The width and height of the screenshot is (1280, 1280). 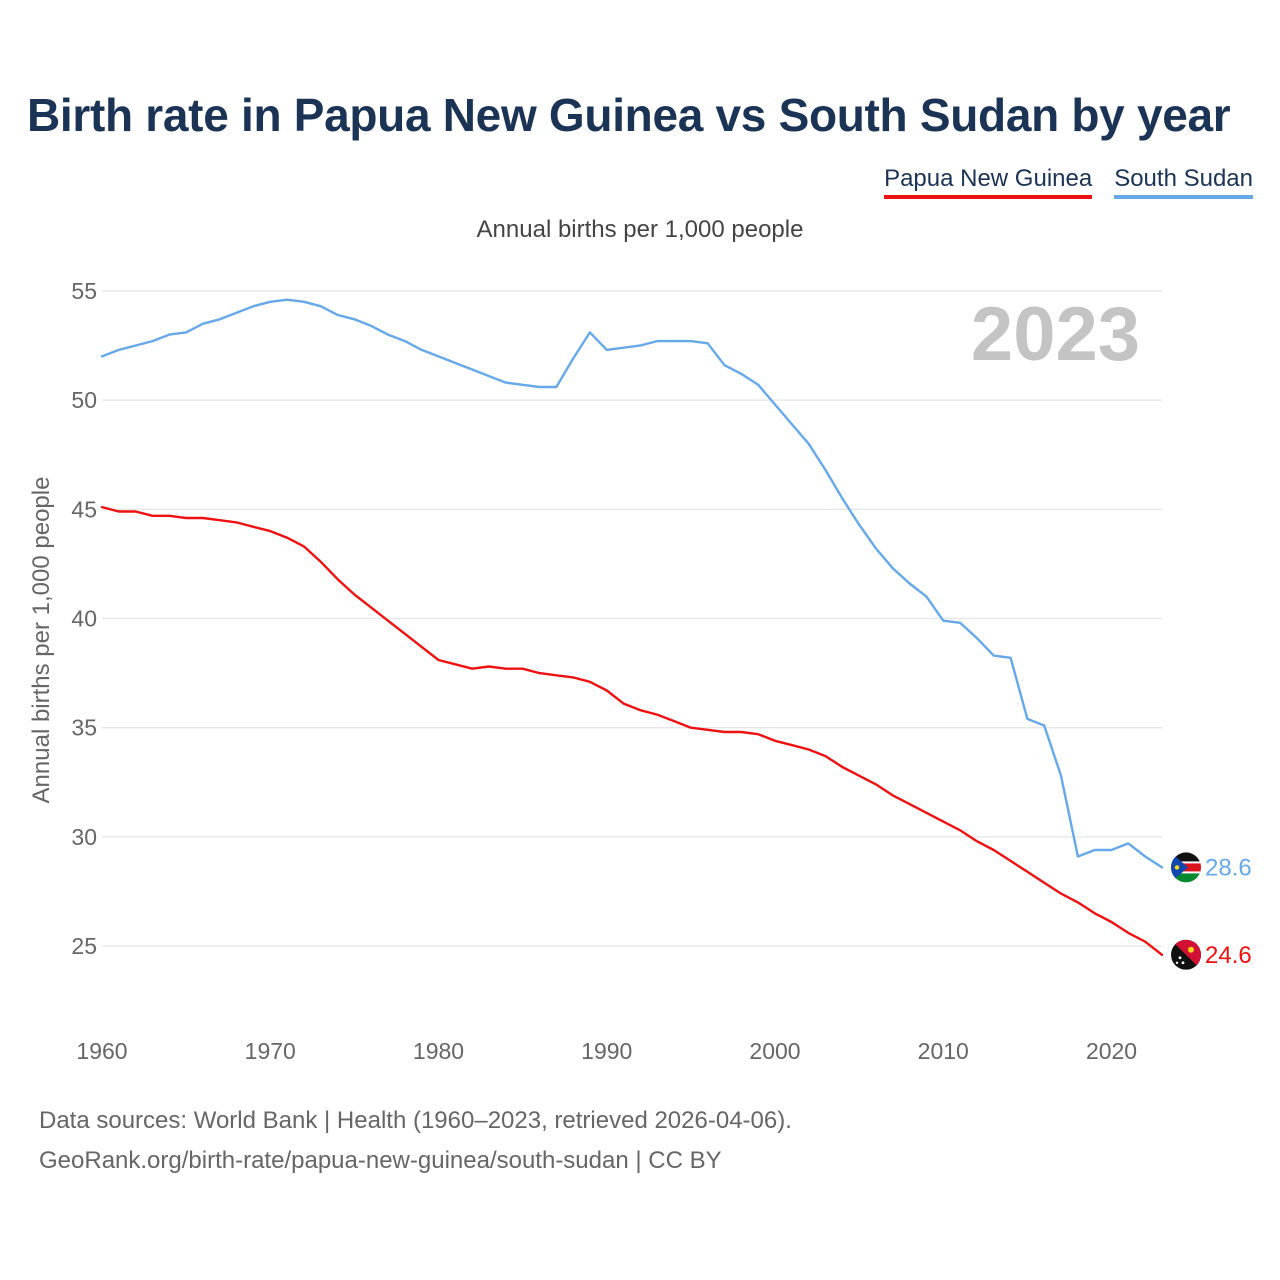 I want to click on y-tick-label: 50, so click(x=84, y=400).